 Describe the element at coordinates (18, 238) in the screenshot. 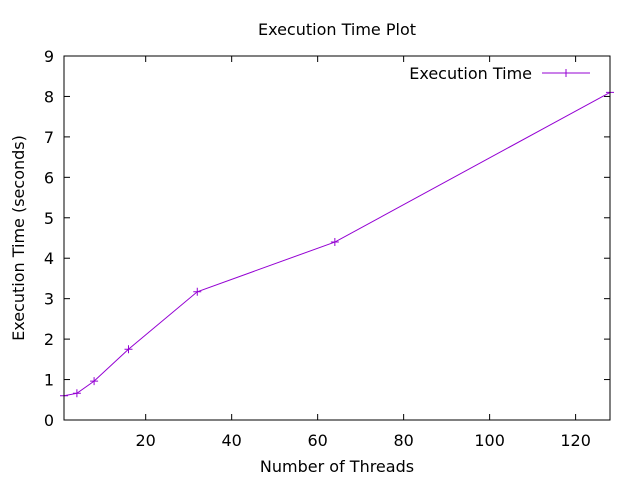

I see `y-axis-label: Execution Time (seconds)` at that location.